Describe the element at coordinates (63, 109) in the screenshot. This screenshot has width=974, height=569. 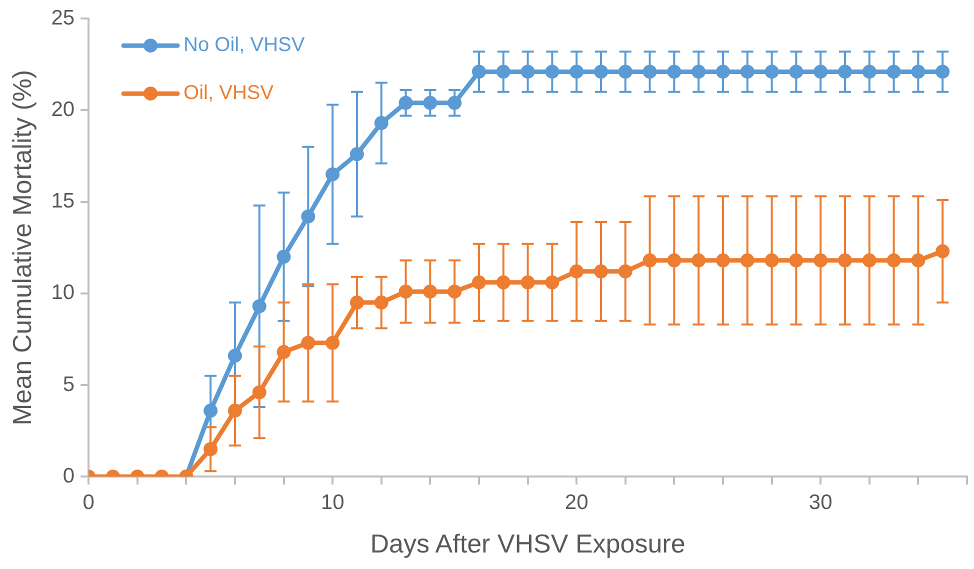
I see `y-tick-label: 20` at that location.